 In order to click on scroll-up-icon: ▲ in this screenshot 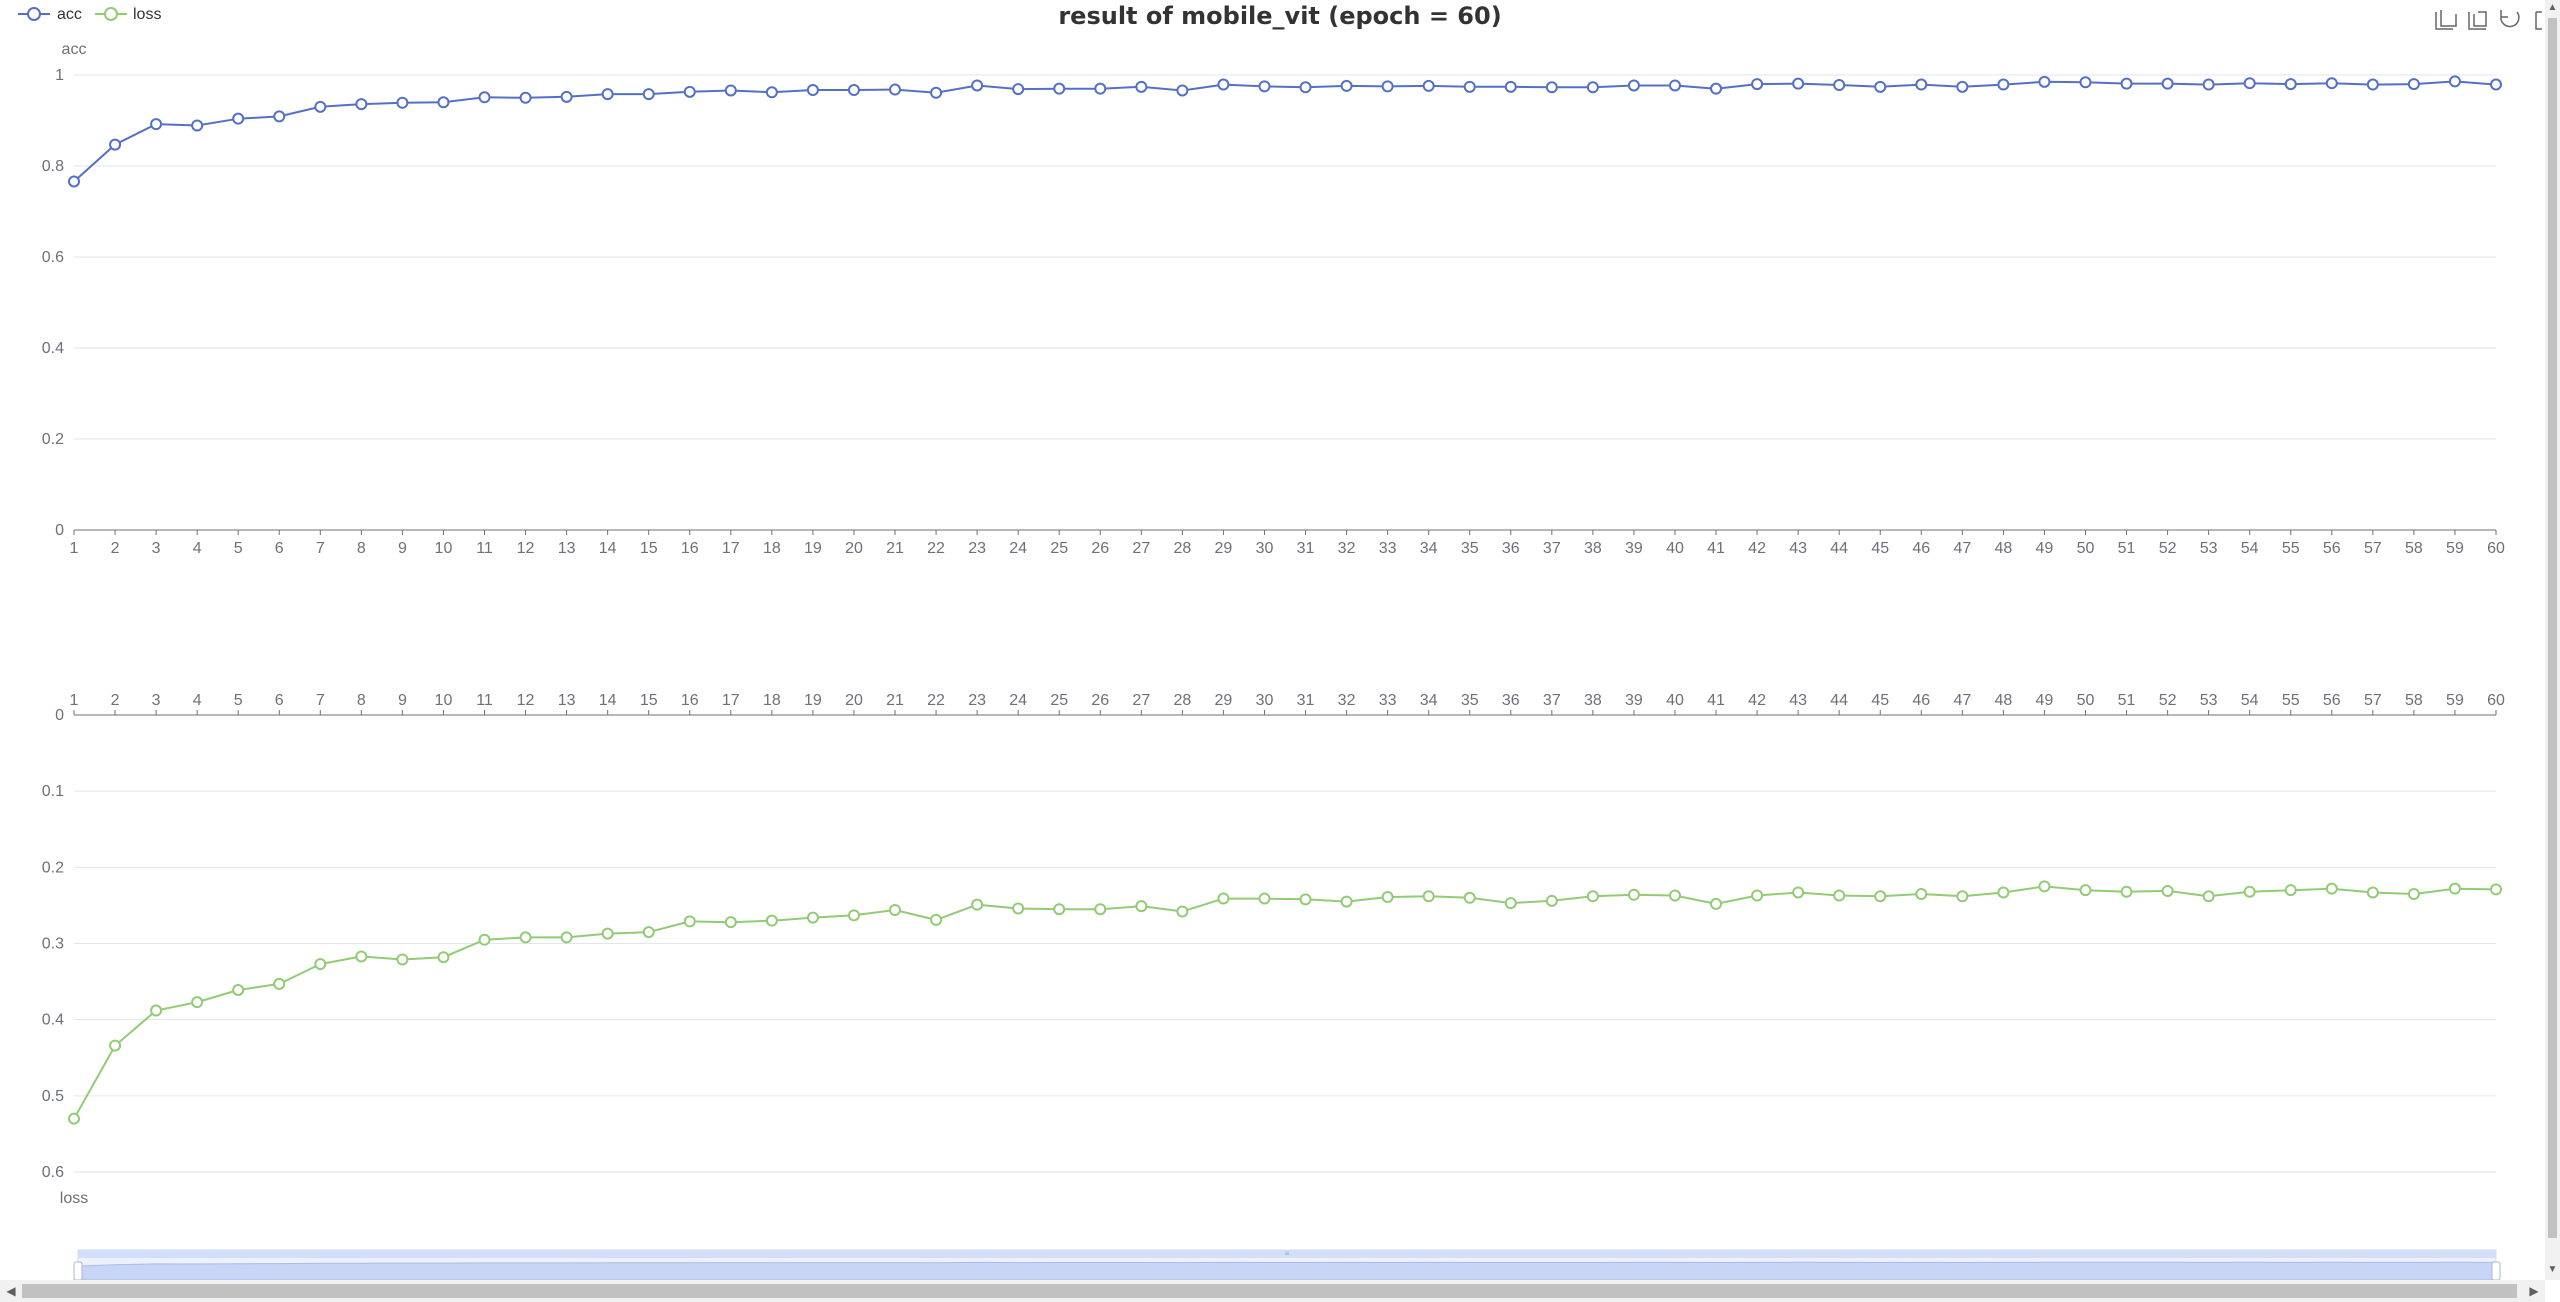, I will do `click(2552, 7)`.